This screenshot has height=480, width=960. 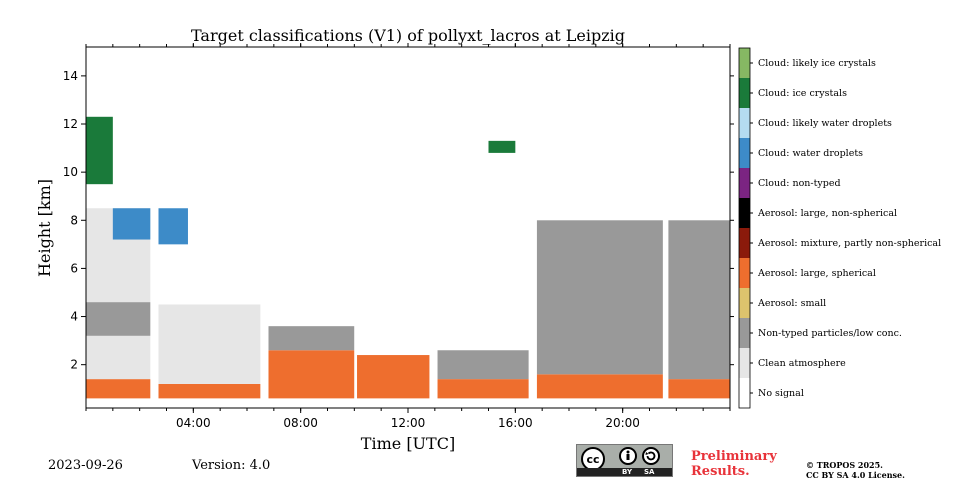 What do you see at coordinates (802, 363) in the screenshot?
I see `colorbar-label: Clean atmosphere` at bounding box center [802, 363].